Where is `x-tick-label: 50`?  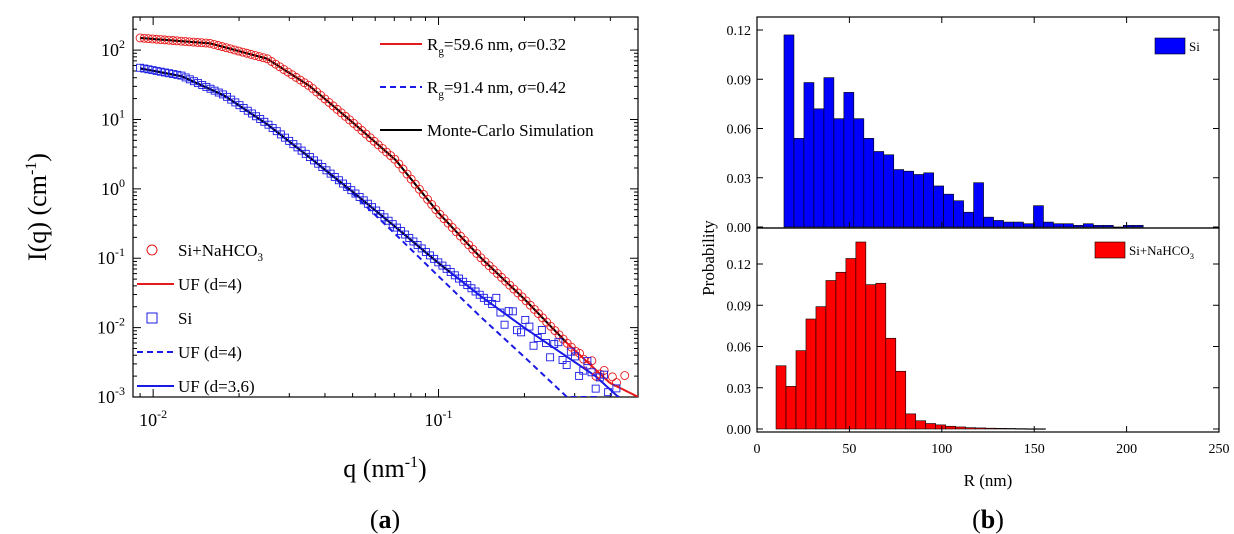
x-tick-label: 50 is located at coordinates (849, 449).